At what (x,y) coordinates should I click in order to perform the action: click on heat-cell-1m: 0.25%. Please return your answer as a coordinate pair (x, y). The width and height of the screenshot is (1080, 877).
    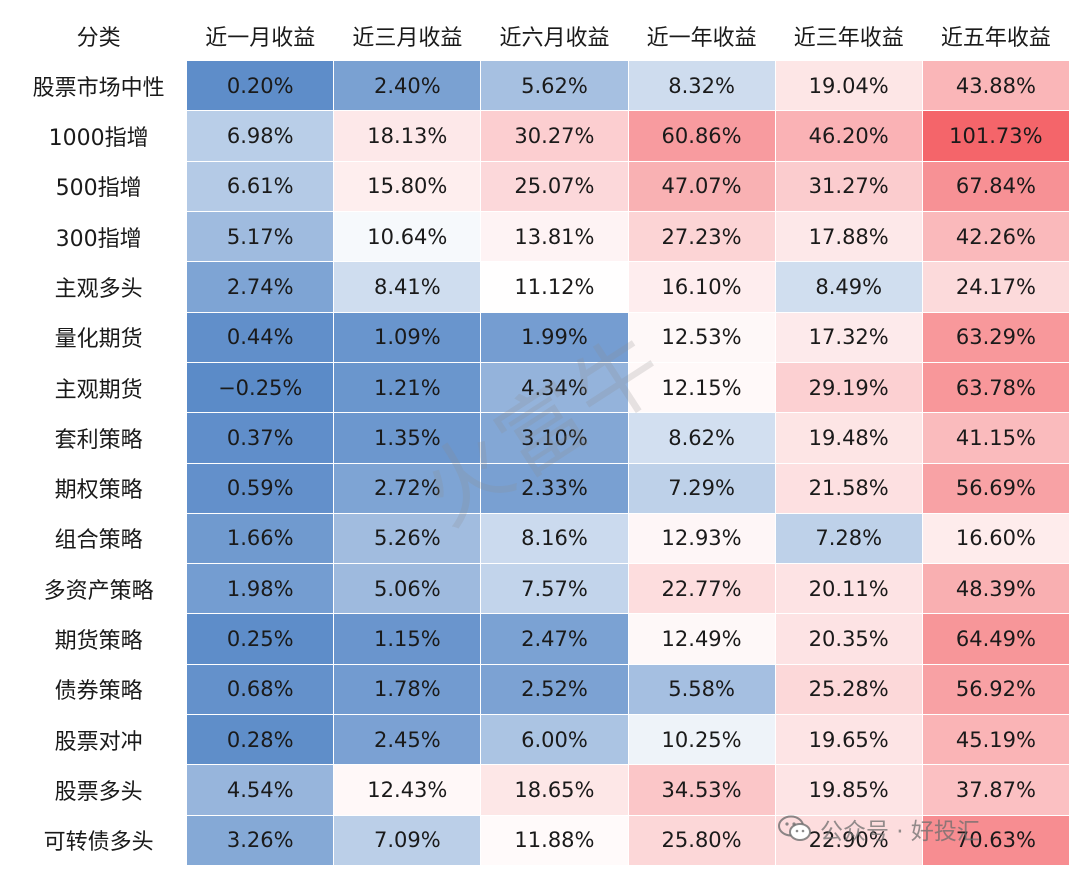
    Looking at the image, I should click on (260, 639).